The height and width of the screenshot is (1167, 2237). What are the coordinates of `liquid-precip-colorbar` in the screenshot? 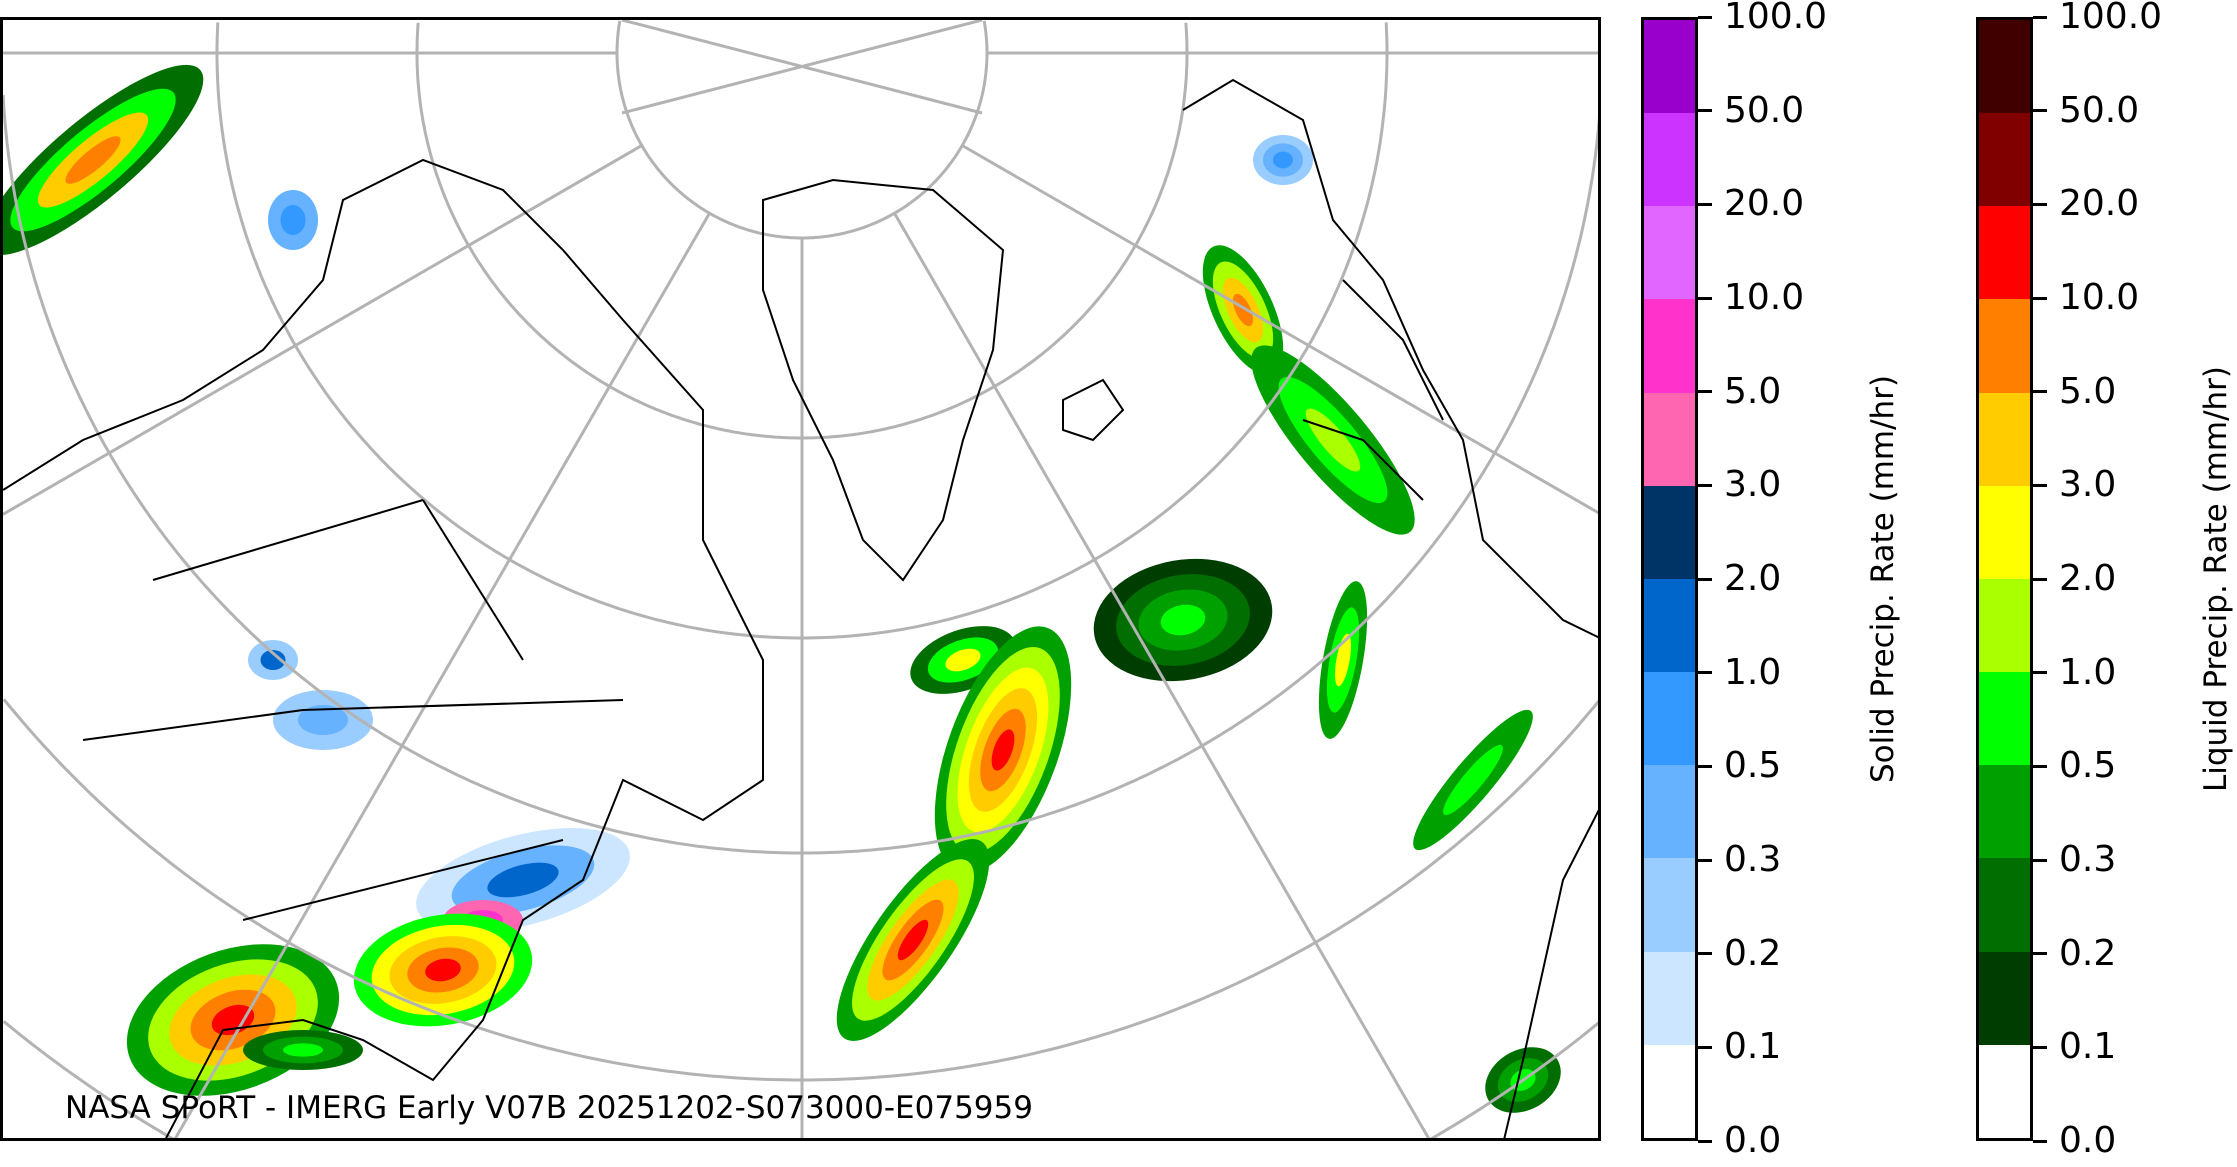 It's located at (2004, 579).